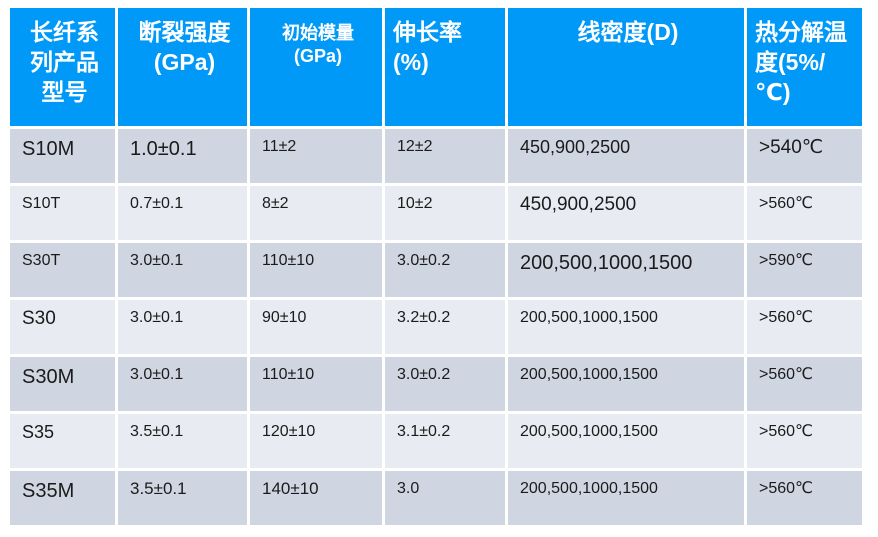 The image size is (878, 537). I want to click on header-temperature: 热分解温 度(5%/℃), so click(804, 67).